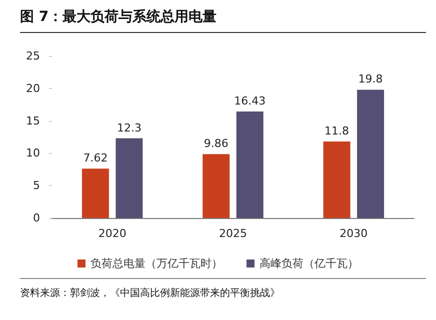  I want to click on y-tick-label: 20, so click(33, 88).